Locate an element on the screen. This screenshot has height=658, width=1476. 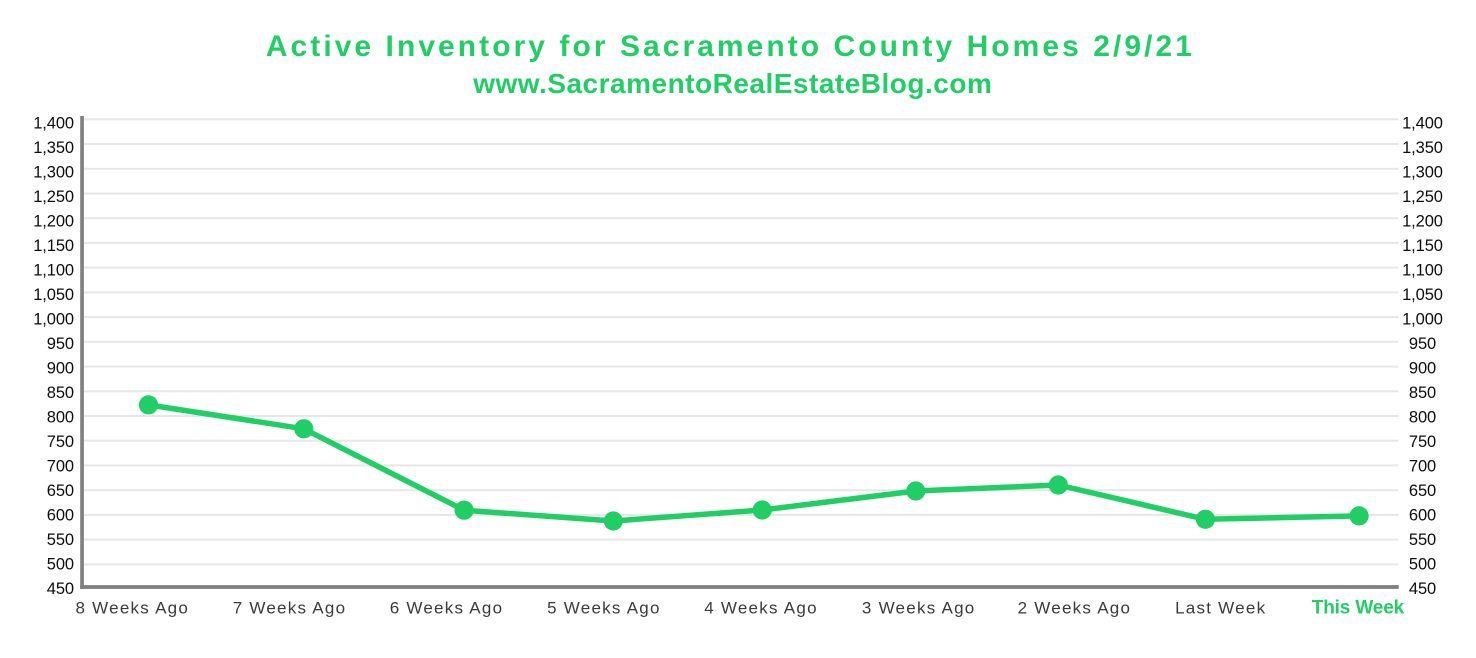
svg-text: 7 Weeks Ago is located at coordinates (290, 608).